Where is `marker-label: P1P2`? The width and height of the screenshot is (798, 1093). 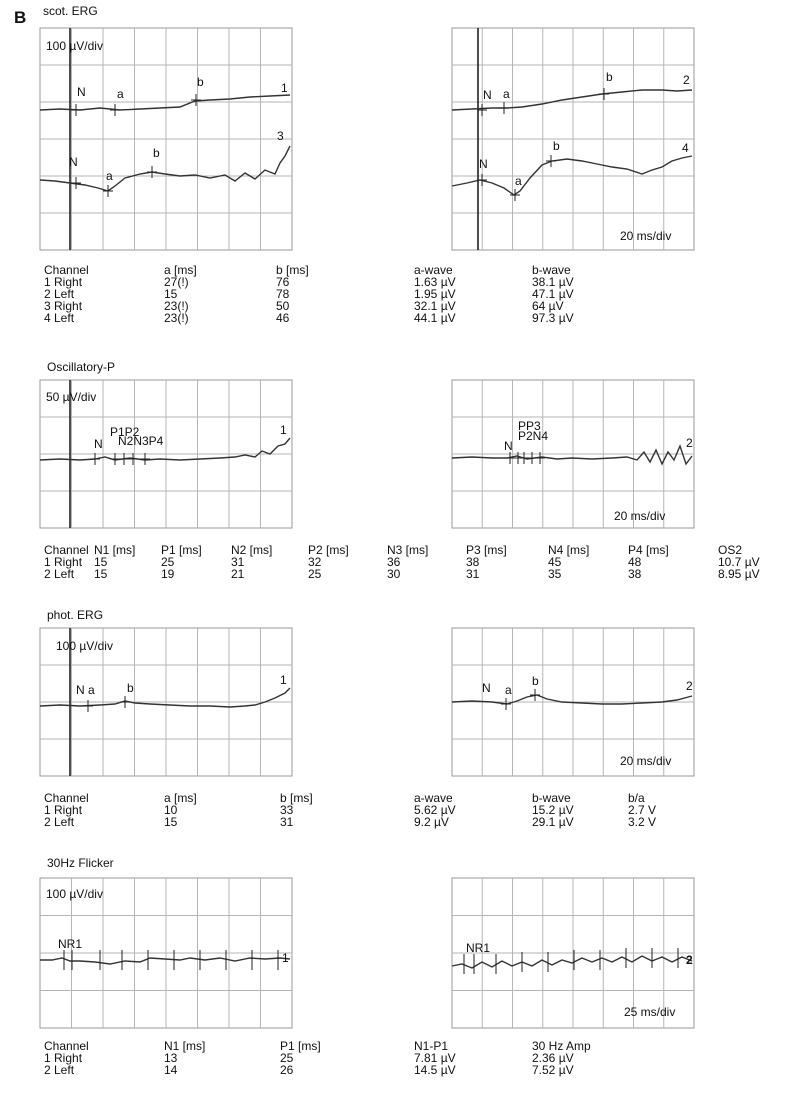
marker-label: P1P2 is located at coordinates (125, 432).